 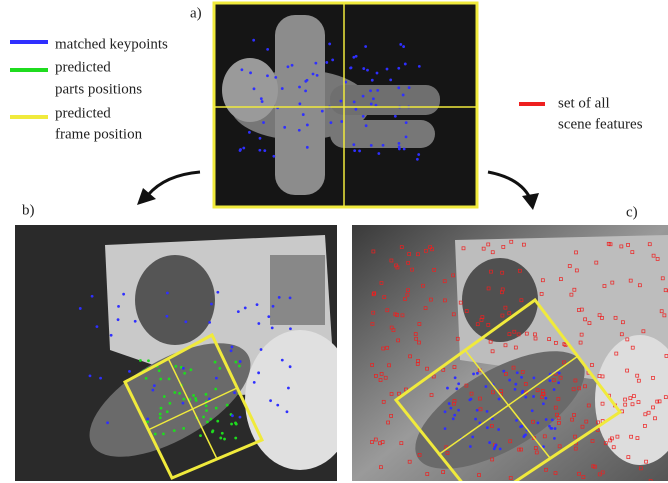 What do you see at coordinates (584, 103) in the screenshot?
I see `legend-label: set of all` at bounding box center [584, 103].